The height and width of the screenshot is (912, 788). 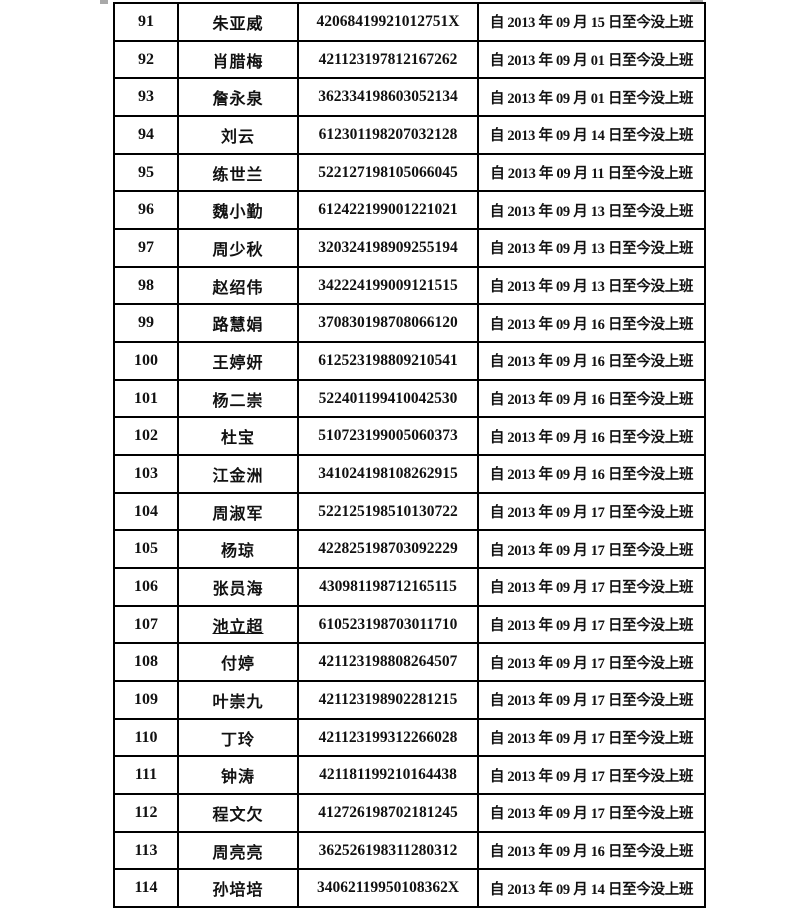 What do you see at coordinates (389, 210) in the screenshot?
I see `row-id-number: 612422199001221021` at bounding box center [389, 210].